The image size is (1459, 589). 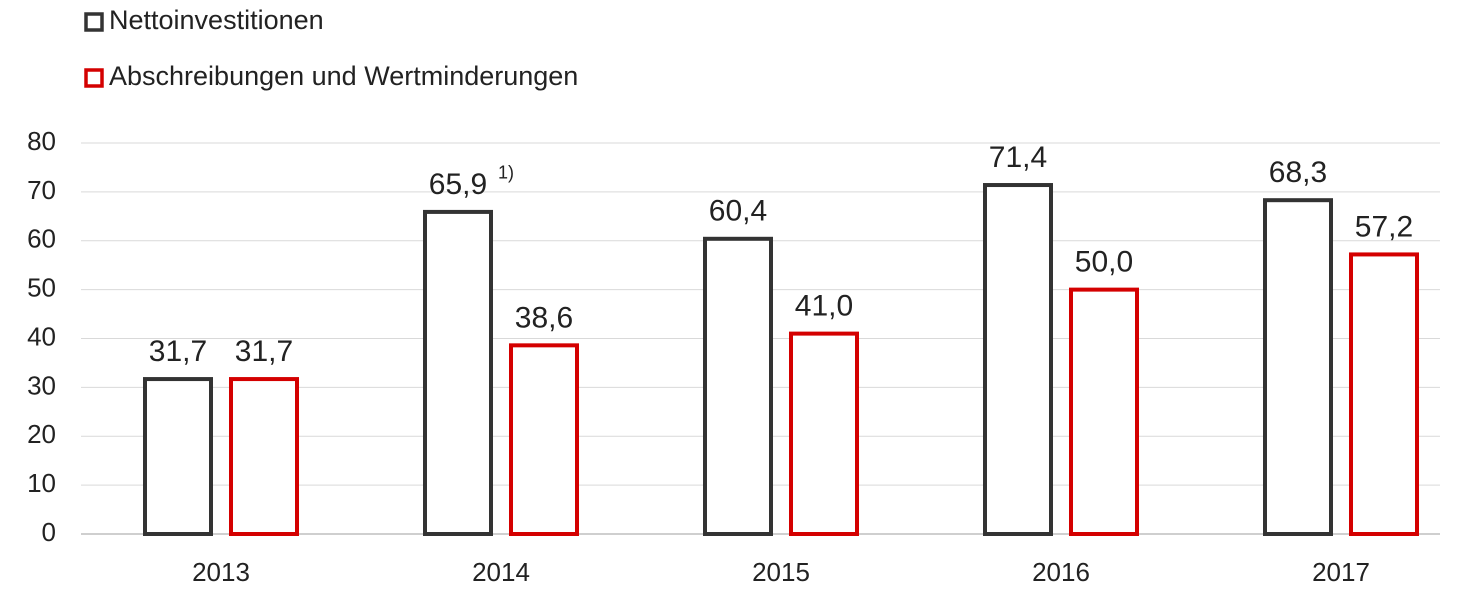 What do you see at coordinates (824, 306) in the screenshot?
I see `value-label: 41,0` at bounding box center [824, 306].